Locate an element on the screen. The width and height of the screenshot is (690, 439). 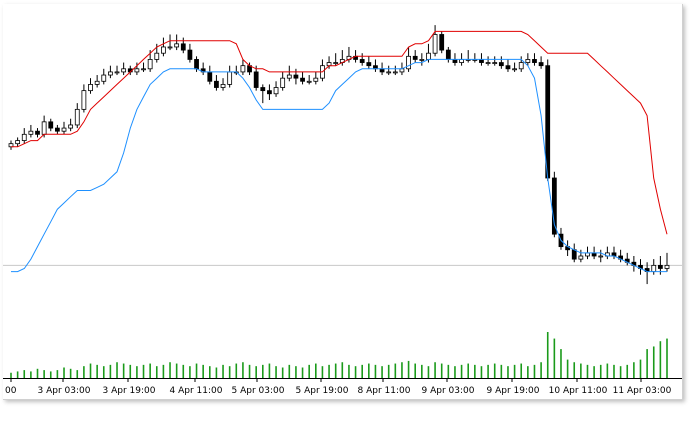
x-tick-label: 3 Apr 19:00 is located at coordinates (129, 391).